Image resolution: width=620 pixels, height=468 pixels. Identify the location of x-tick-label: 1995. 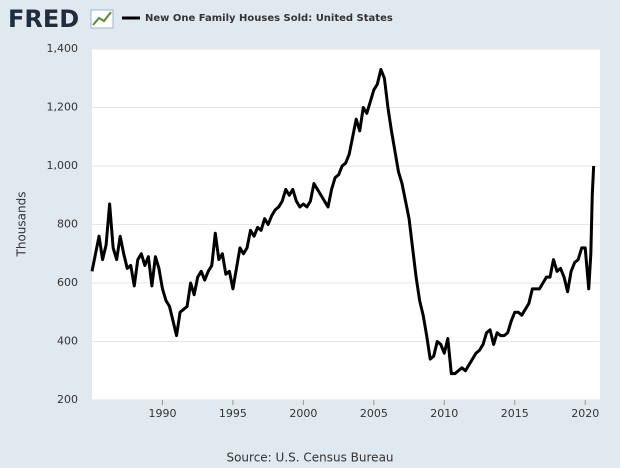
(233, 413).